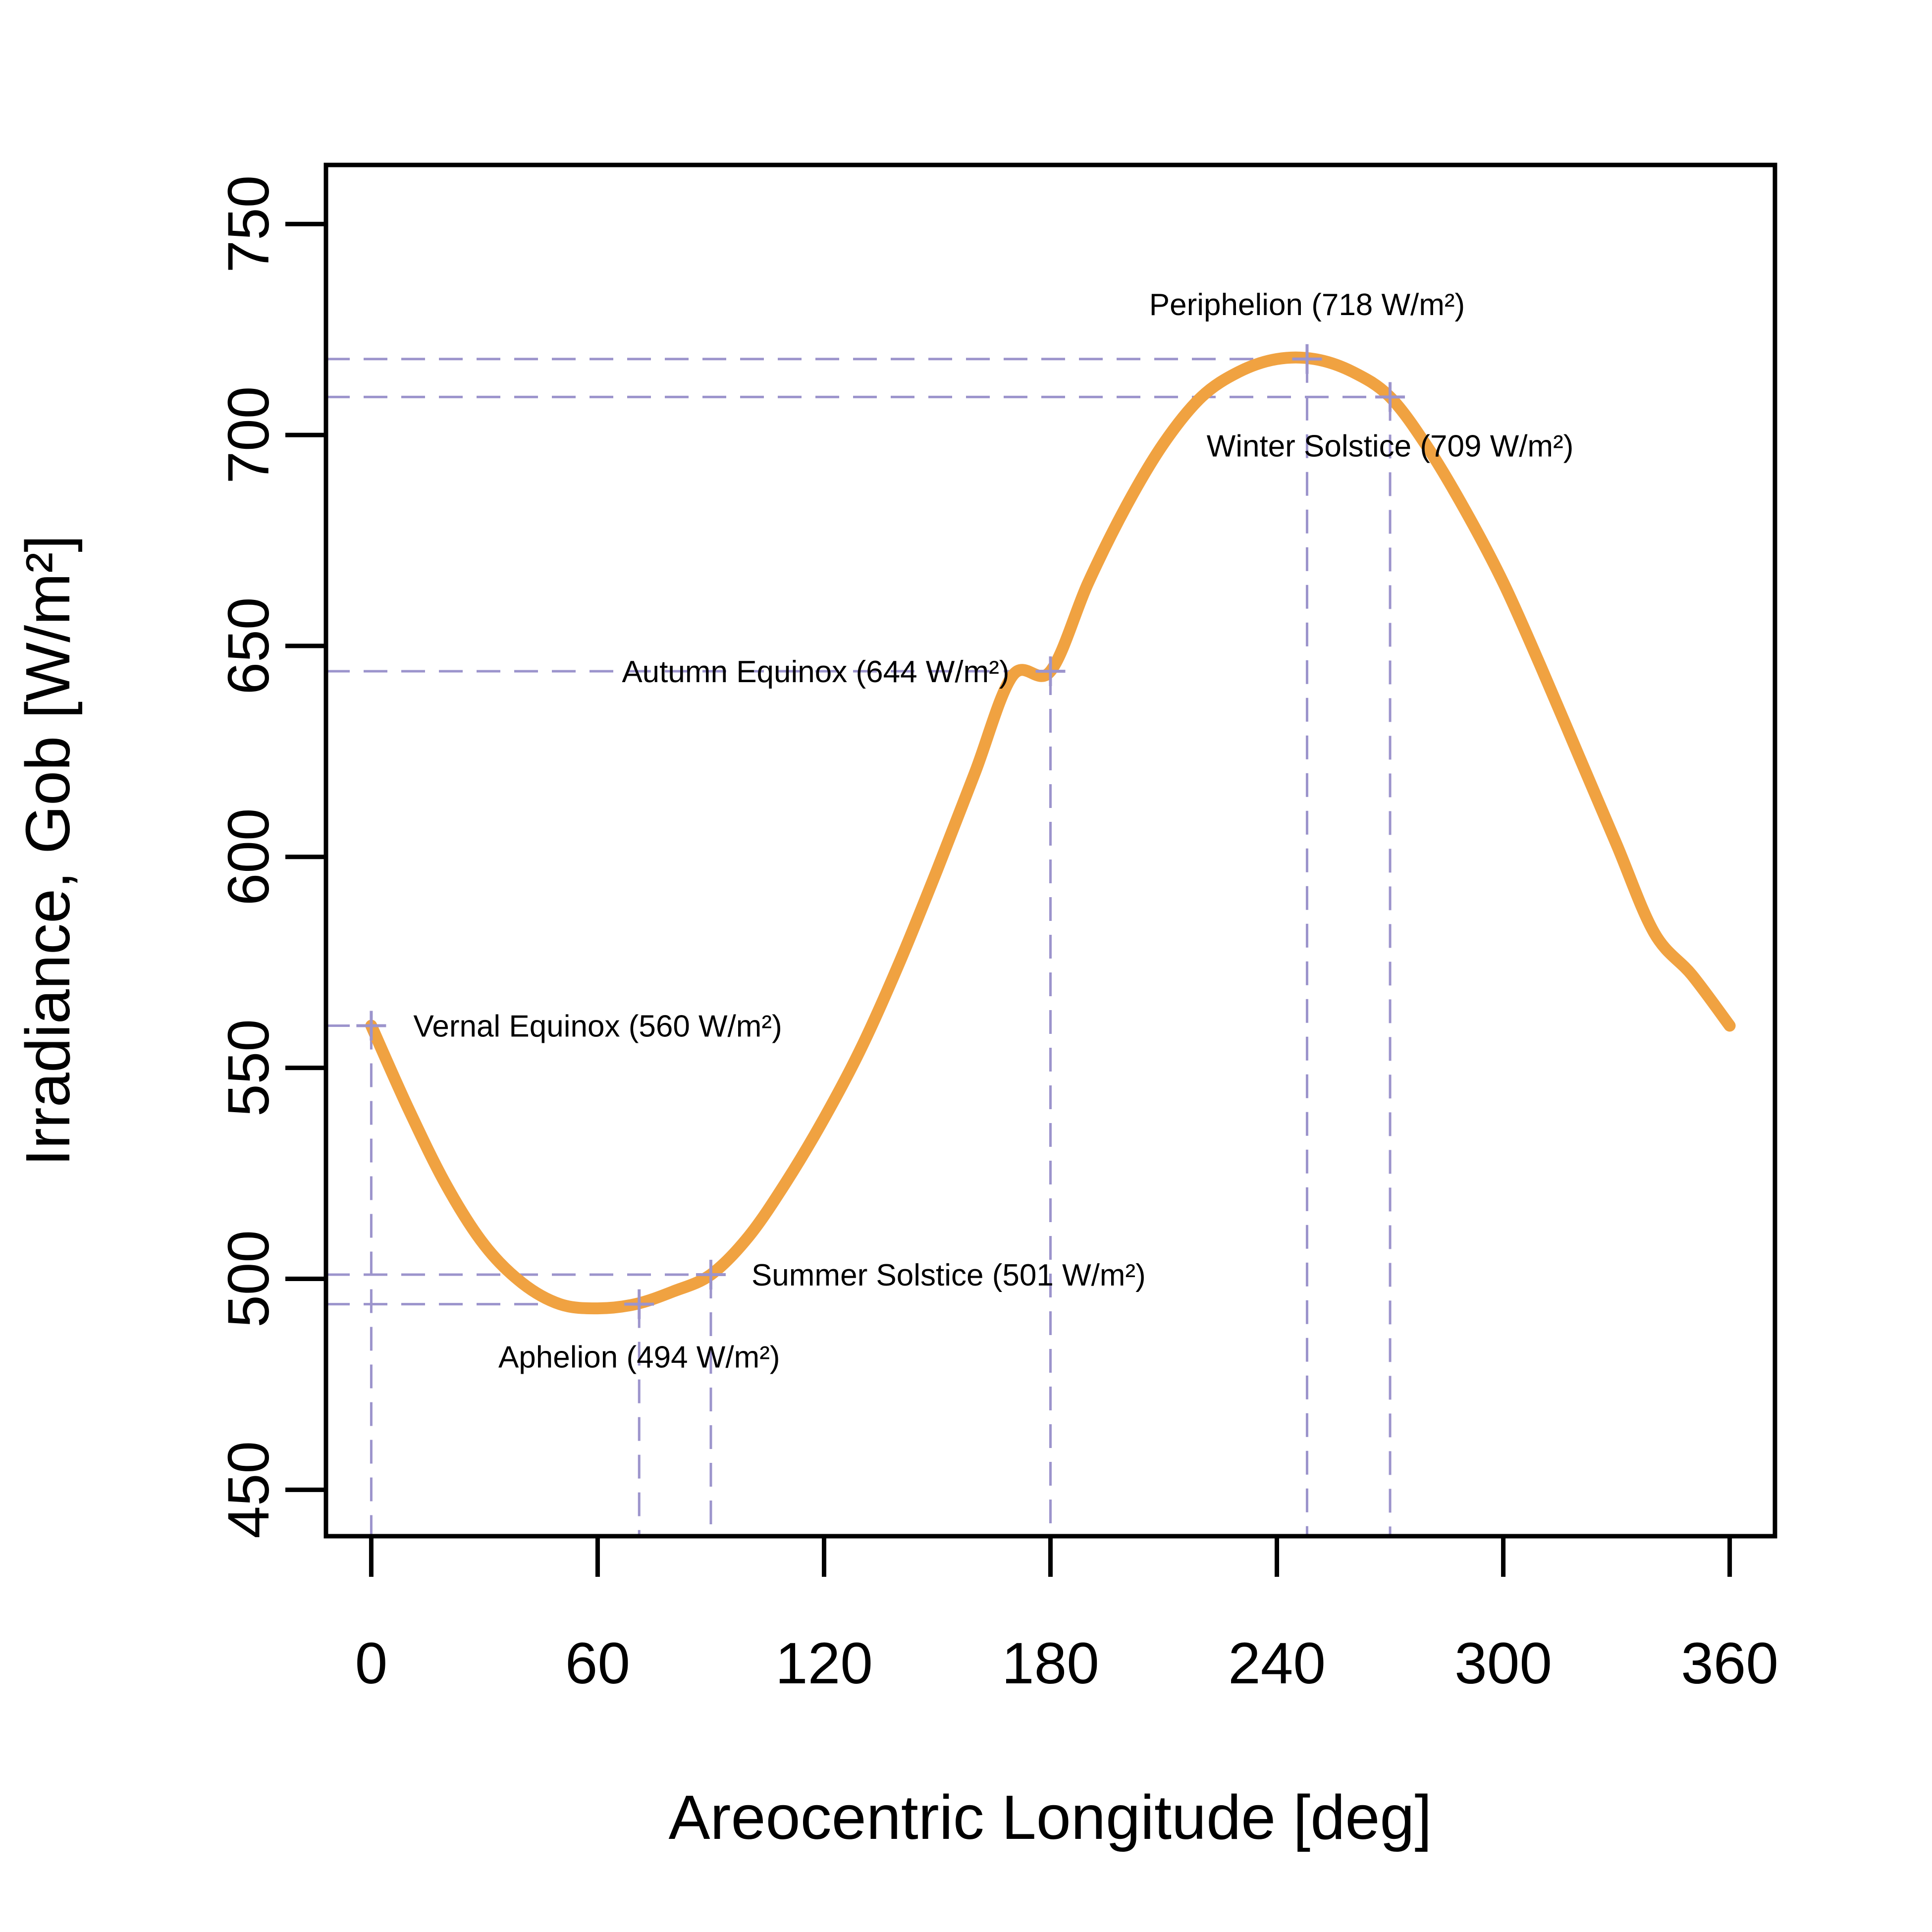 This screenshot has width=1932, height=1932. I want to click on x-tick-label: 360, so click(1730, 1664).